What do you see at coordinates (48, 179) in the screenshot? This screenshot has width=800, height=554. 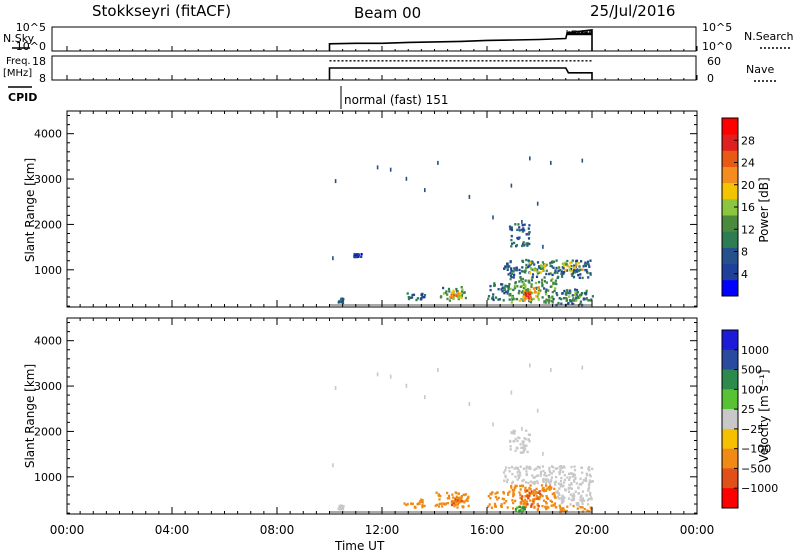 I see `y-tick-label: 3000` at bounding box center [48, 179].